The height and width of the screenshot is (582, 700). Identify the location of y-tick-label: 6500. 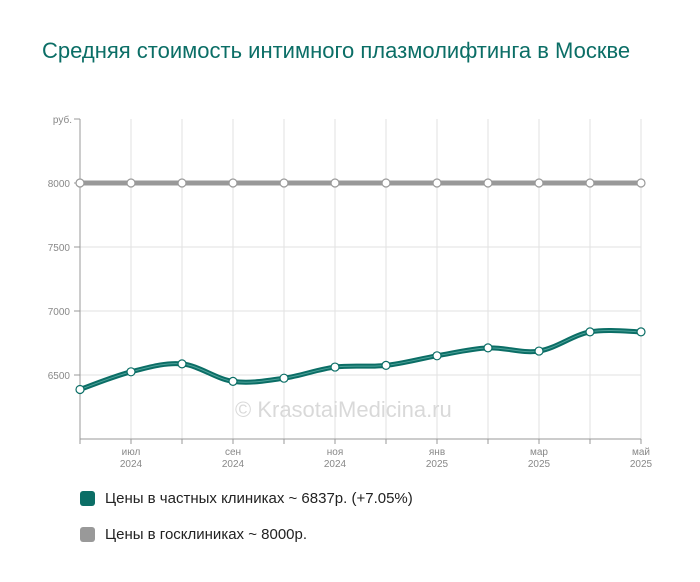
(59, 376).